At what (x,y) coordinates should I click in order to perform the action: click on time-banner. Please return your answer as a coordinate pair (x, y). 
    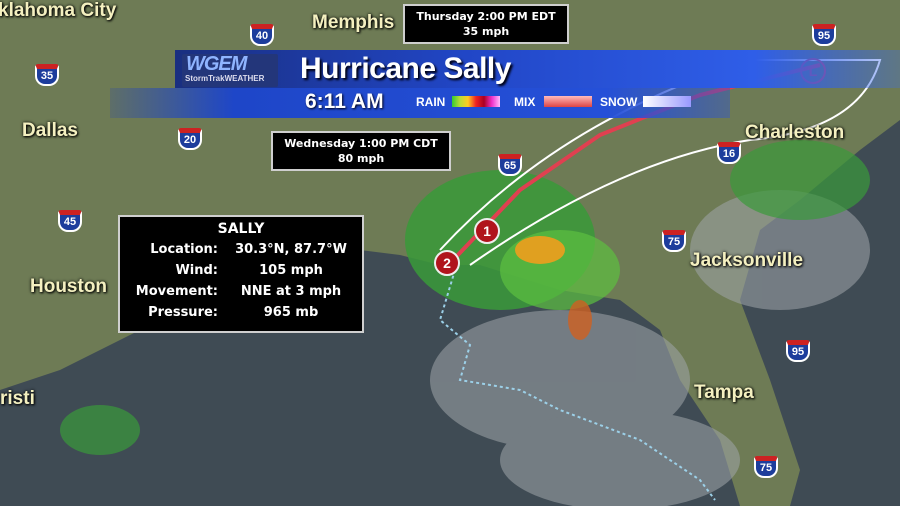
    Looking at the image, I should click on (420, 103).